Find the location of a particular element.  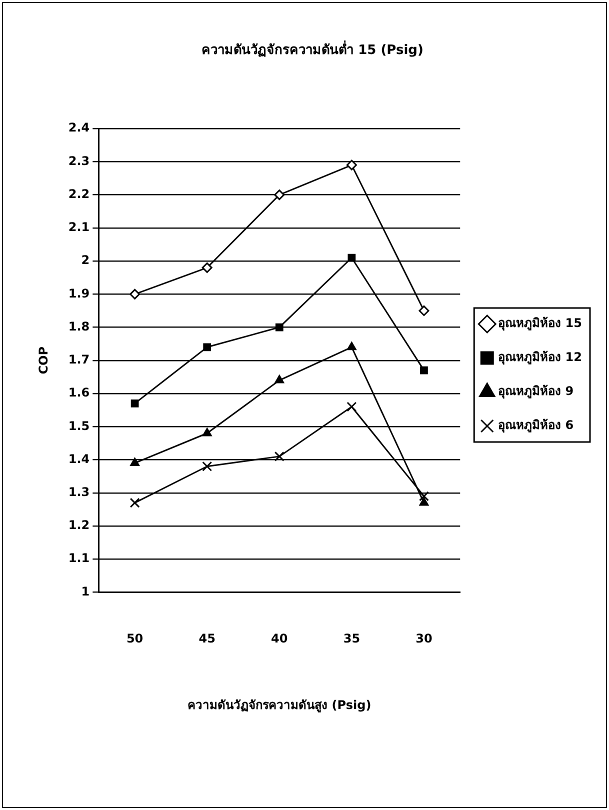

y-tick-label: 2.4 is located at coordinates (79, 127).